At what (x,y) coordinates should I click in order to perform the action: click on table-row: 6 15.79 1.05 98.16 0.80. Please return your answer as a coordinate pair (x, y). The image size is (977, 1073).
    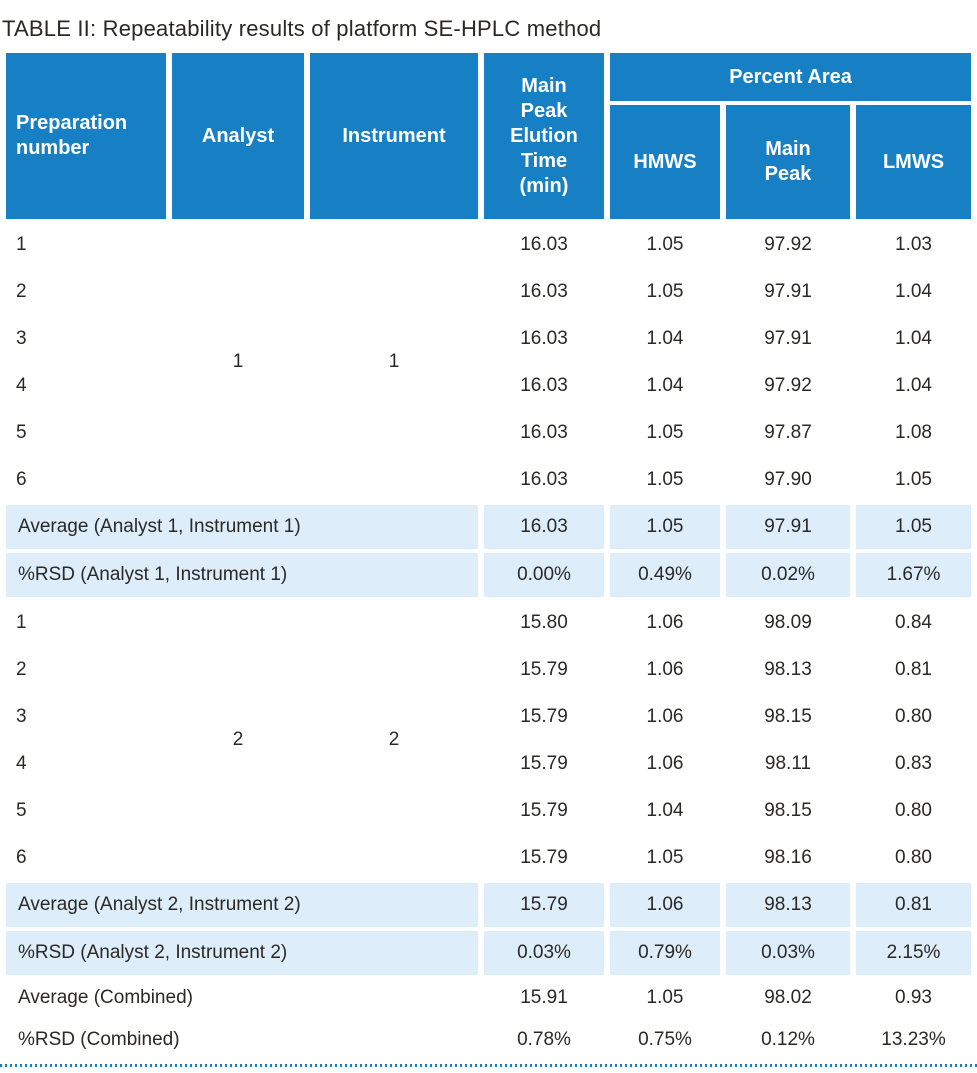
    Looking at the image, I should click on (488, 857).